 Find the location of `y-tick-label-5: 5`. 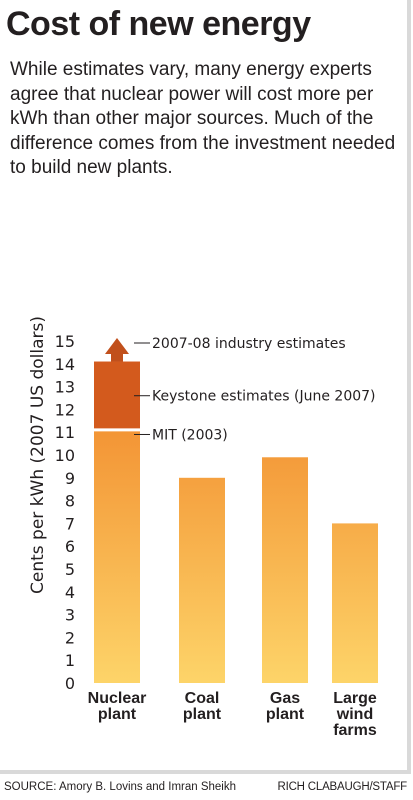

y-tick-label-5: 5 is located at coordinates (70, 569).